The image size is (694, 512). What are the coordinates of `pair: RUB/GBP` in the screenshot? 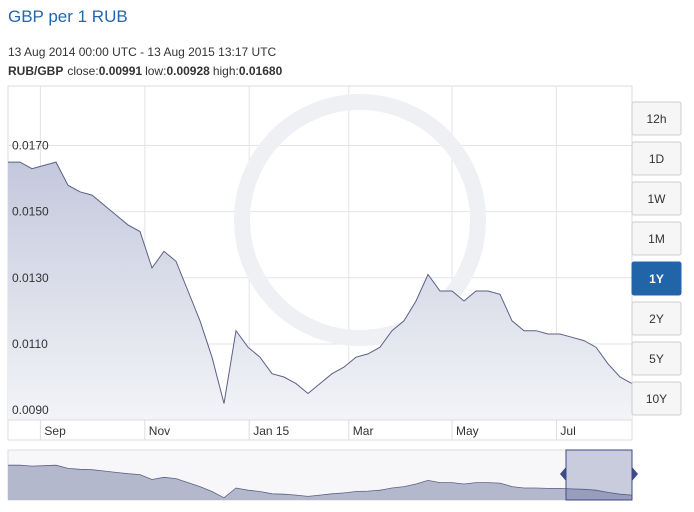 It's located at (35, 71).